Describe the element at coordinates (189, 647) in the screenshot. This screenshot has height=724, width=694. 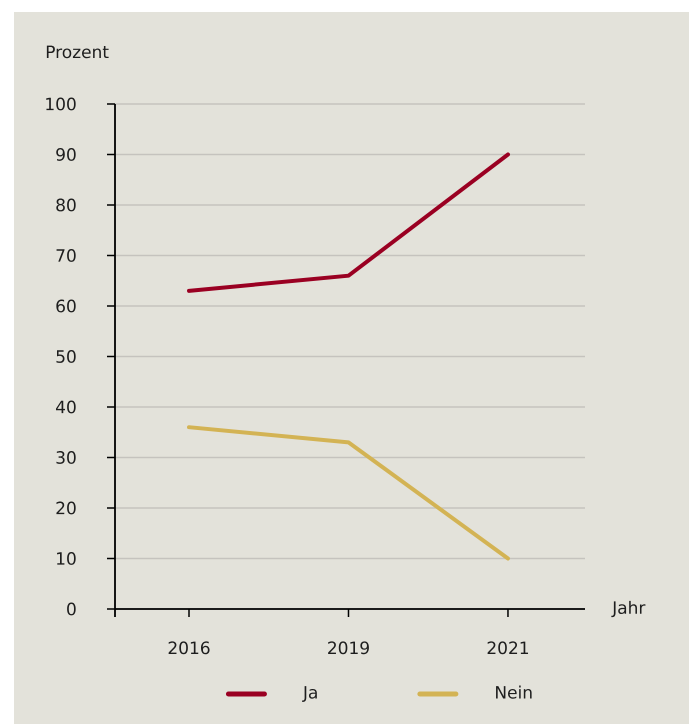
I see `x-tick-label: 2016` at that location.